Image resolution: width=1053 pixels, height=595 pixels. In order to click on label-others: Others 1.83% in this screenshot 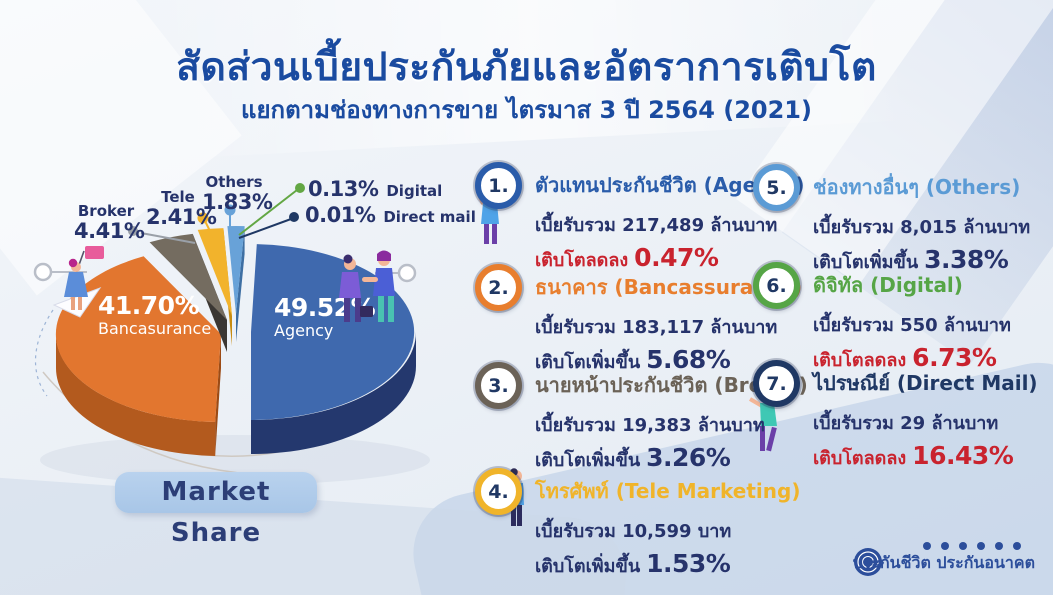, I will do `click(237, 193)`.